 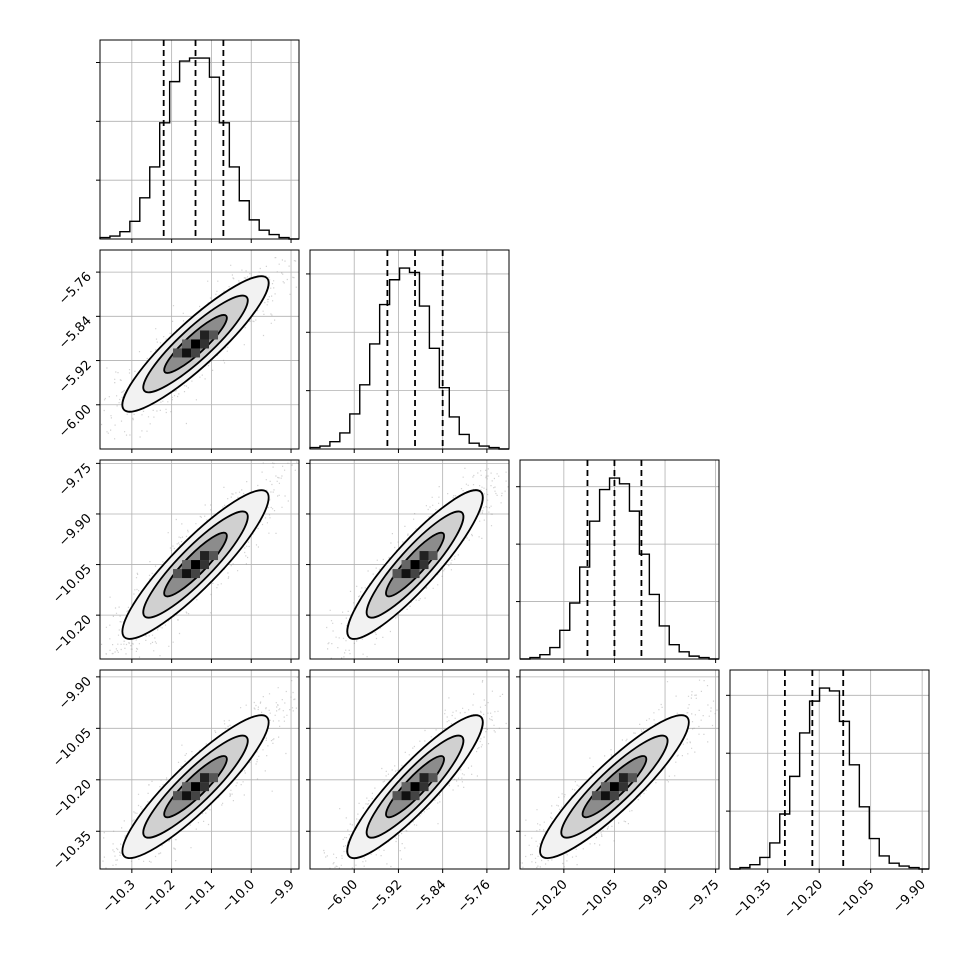 What do you see at coordinates (752, 899) in the screenshot?
I see `x-tick-label: −10.35` at bounding box center [752, 899].